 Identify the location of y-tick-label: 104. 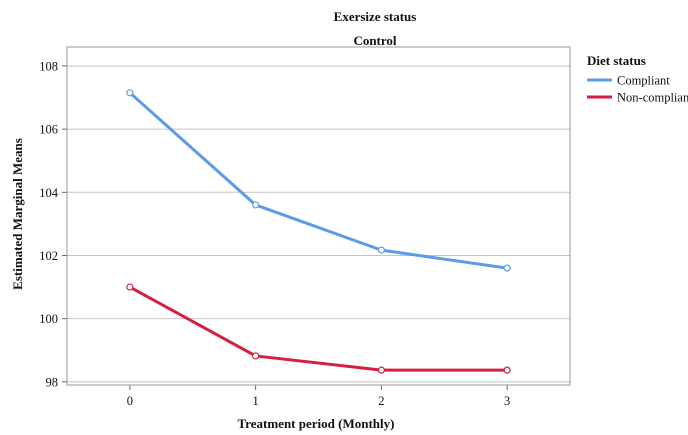
(49, 193).